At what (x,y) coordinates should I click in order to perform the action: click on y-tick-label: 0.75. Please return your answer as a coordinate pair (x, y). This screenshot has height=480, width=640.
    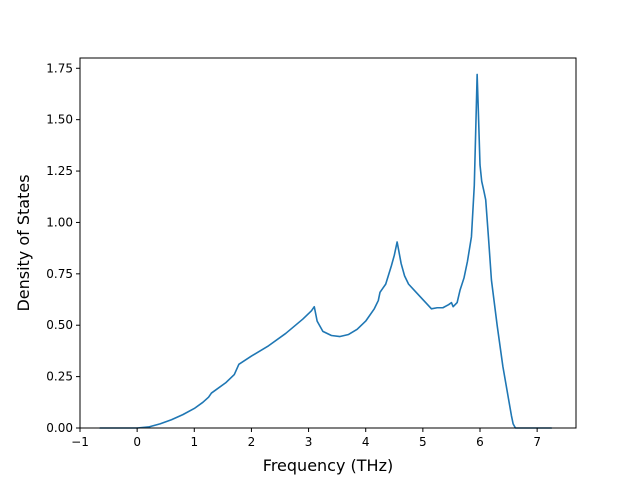
    Looking at the image, I should click on (59, 274).